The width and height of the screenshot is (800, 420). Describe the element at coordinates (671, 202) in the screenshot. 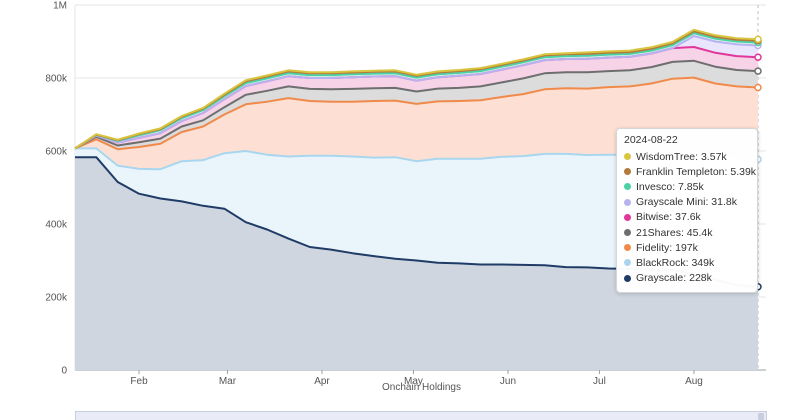

I see `tooltip-series-name: Grayscale Mini` at that location.